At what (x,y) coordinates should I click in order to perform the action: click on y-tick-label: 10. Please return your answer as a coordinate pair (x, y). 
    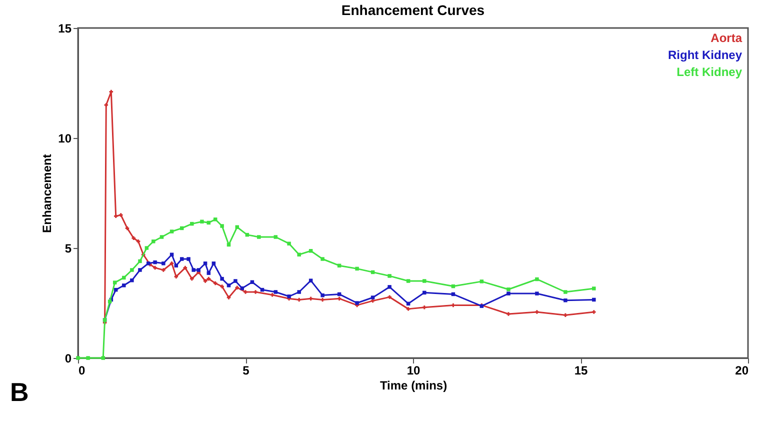
    Looking at the image, I should click on (65, 139).